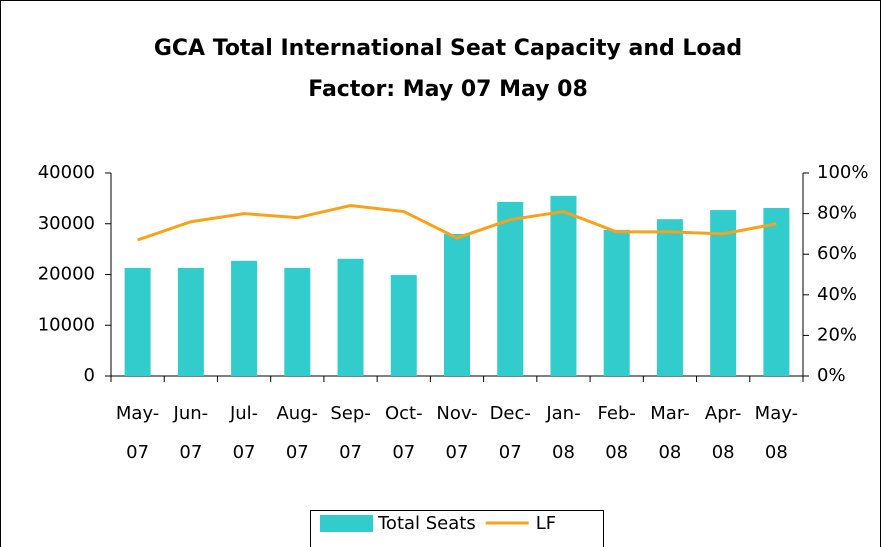 This screenshot has width=881, height=547. What do you see at coordinates (510, 433) in the screenshot?
I see `x-tick-label: Dec-07` at bounding box center [510, 433].